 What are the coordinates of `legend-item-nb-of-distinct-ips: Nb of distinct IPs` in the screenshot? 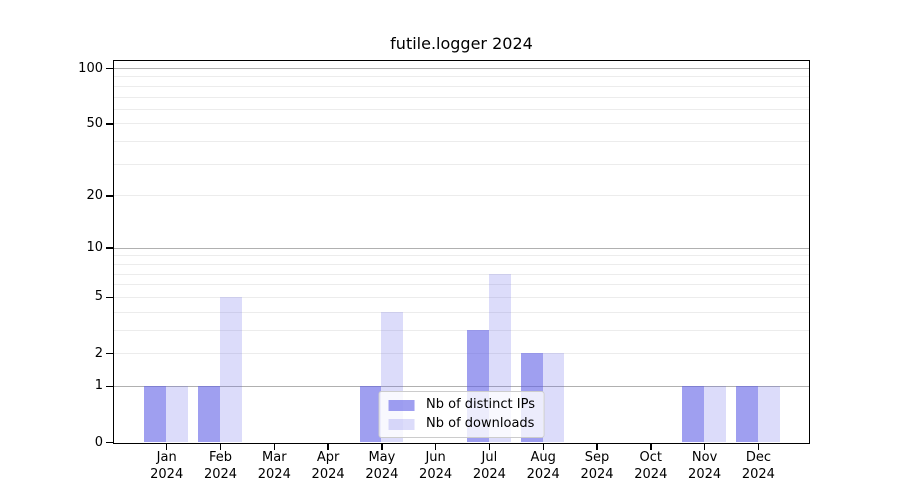 It's located at (461, 405).